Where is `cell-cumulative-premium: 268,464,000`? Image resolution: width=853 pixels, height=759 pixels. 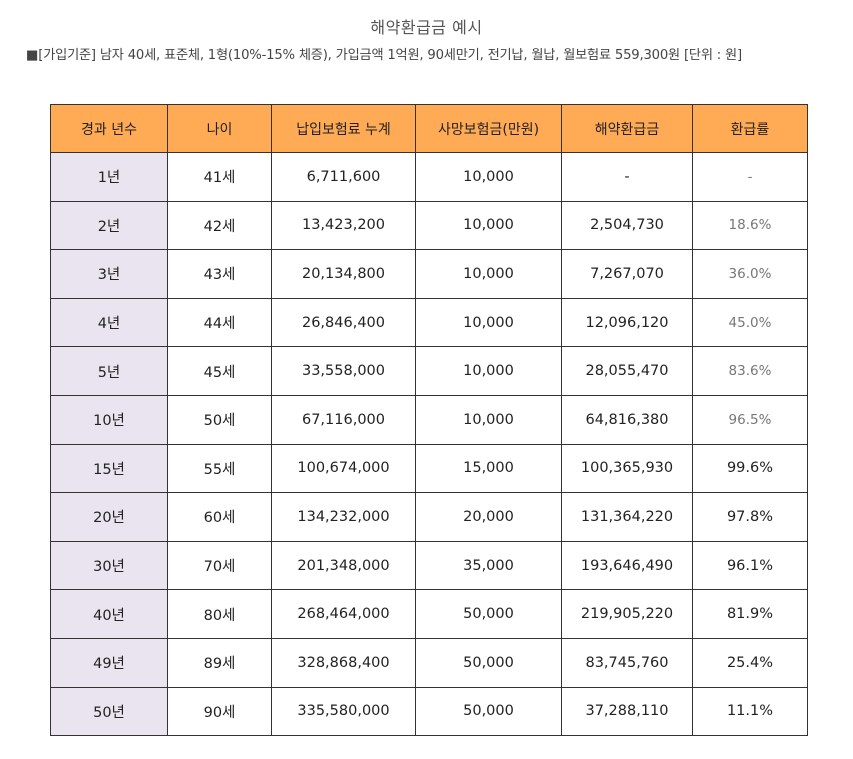 cell-cumulative-premium: 268,464,000 is located at coordinates (343, 614).